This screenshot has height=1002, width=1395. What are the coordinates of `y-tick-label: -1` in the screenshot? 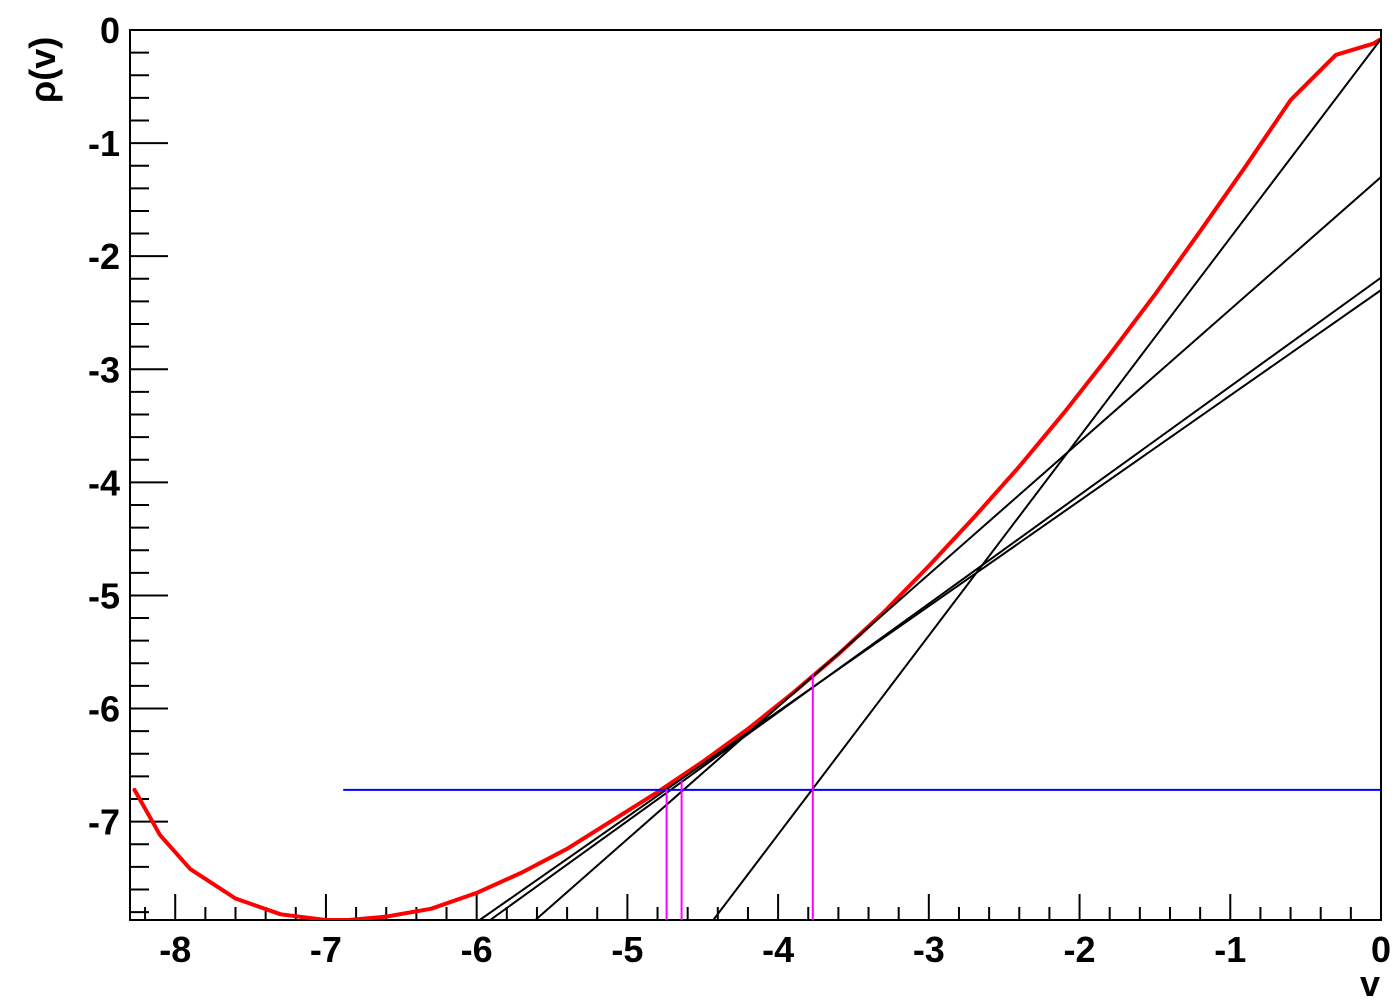 It's located at (104, 143).